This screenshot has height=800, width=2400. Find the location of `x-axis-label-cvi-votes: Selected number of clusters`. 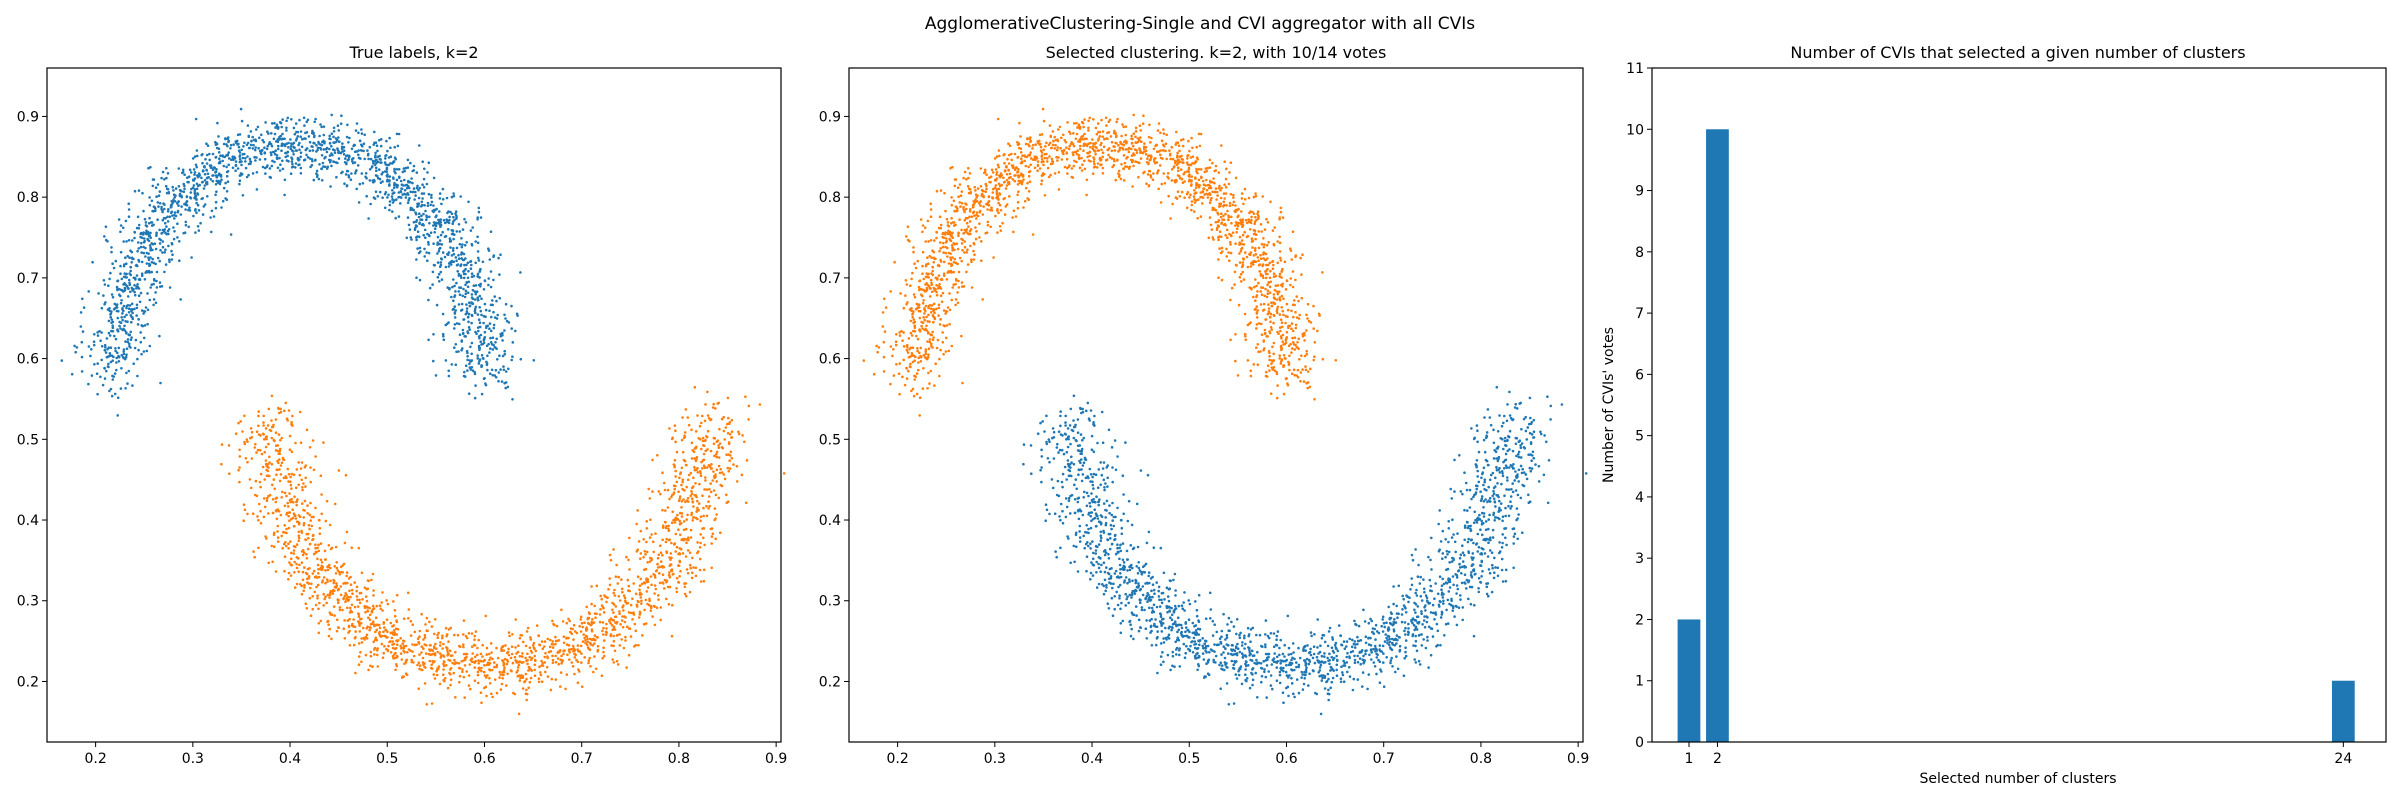

x-axis-label-cvi-votes: Selected number of clusters is located at coordinates (2017, 779).